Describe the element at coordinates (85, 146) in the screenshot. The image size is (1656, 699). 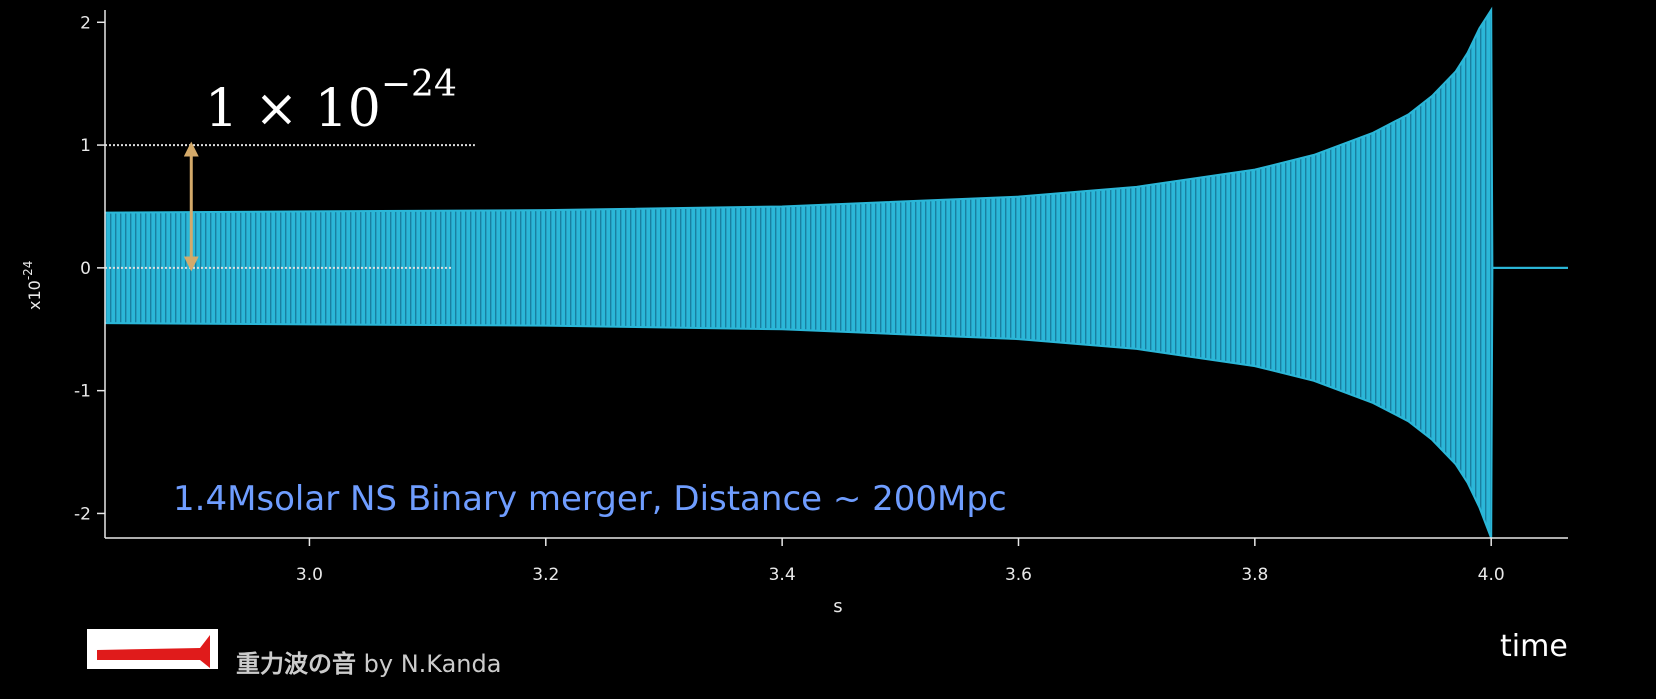
I see `y-tick-label: 1` at that location.